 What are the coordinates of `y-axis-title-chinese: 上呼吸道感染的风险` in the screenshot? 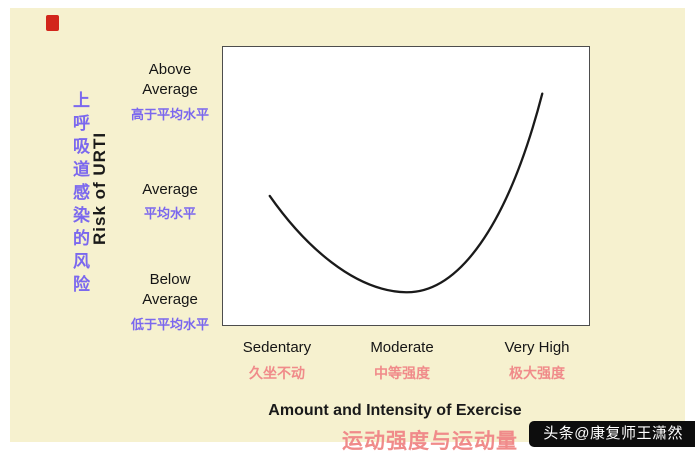 It's located at (79, 194).